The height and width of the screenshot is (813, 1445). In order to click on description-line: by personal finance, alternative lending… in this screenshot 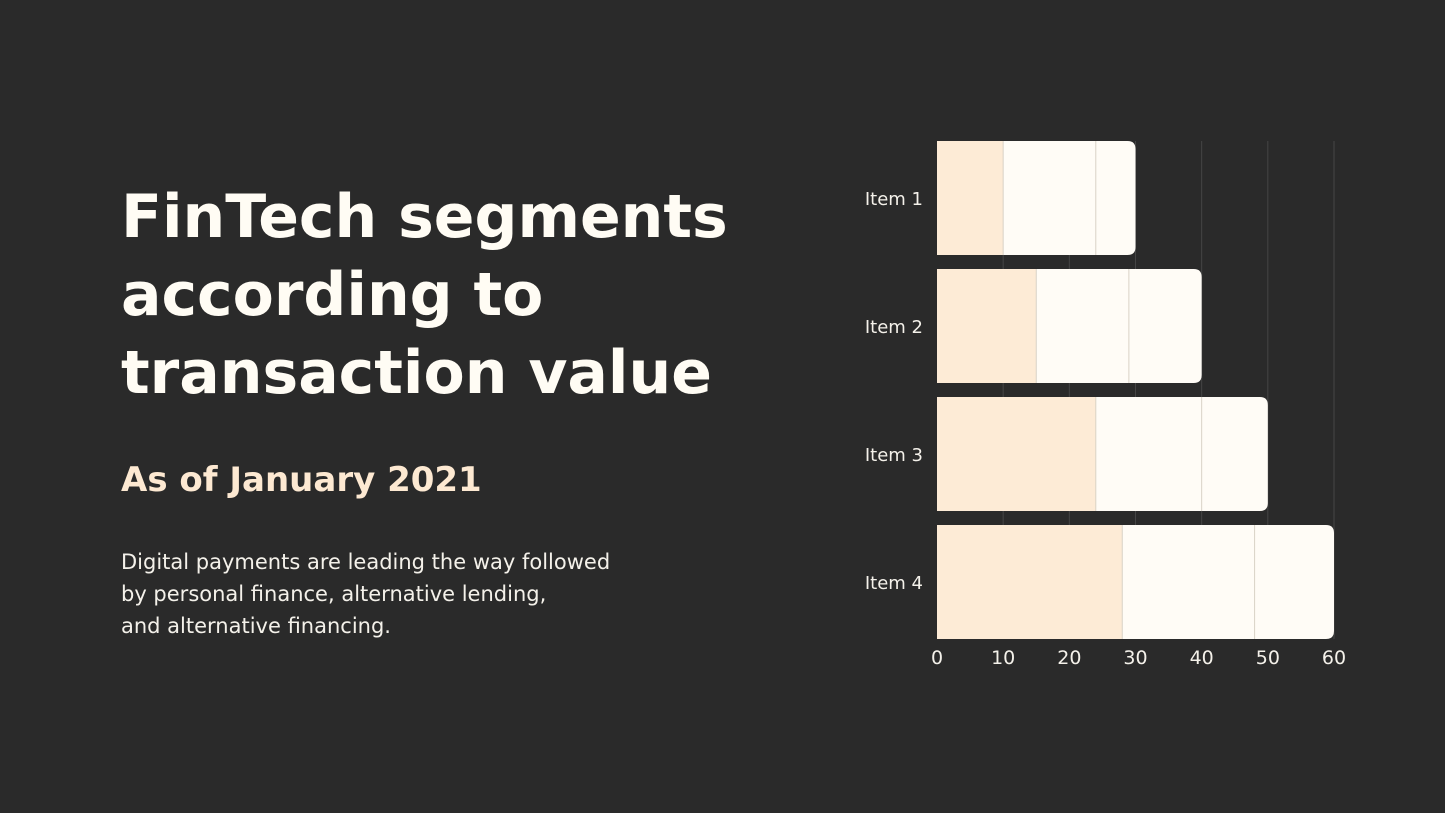, I will do `click(334, 594)`.